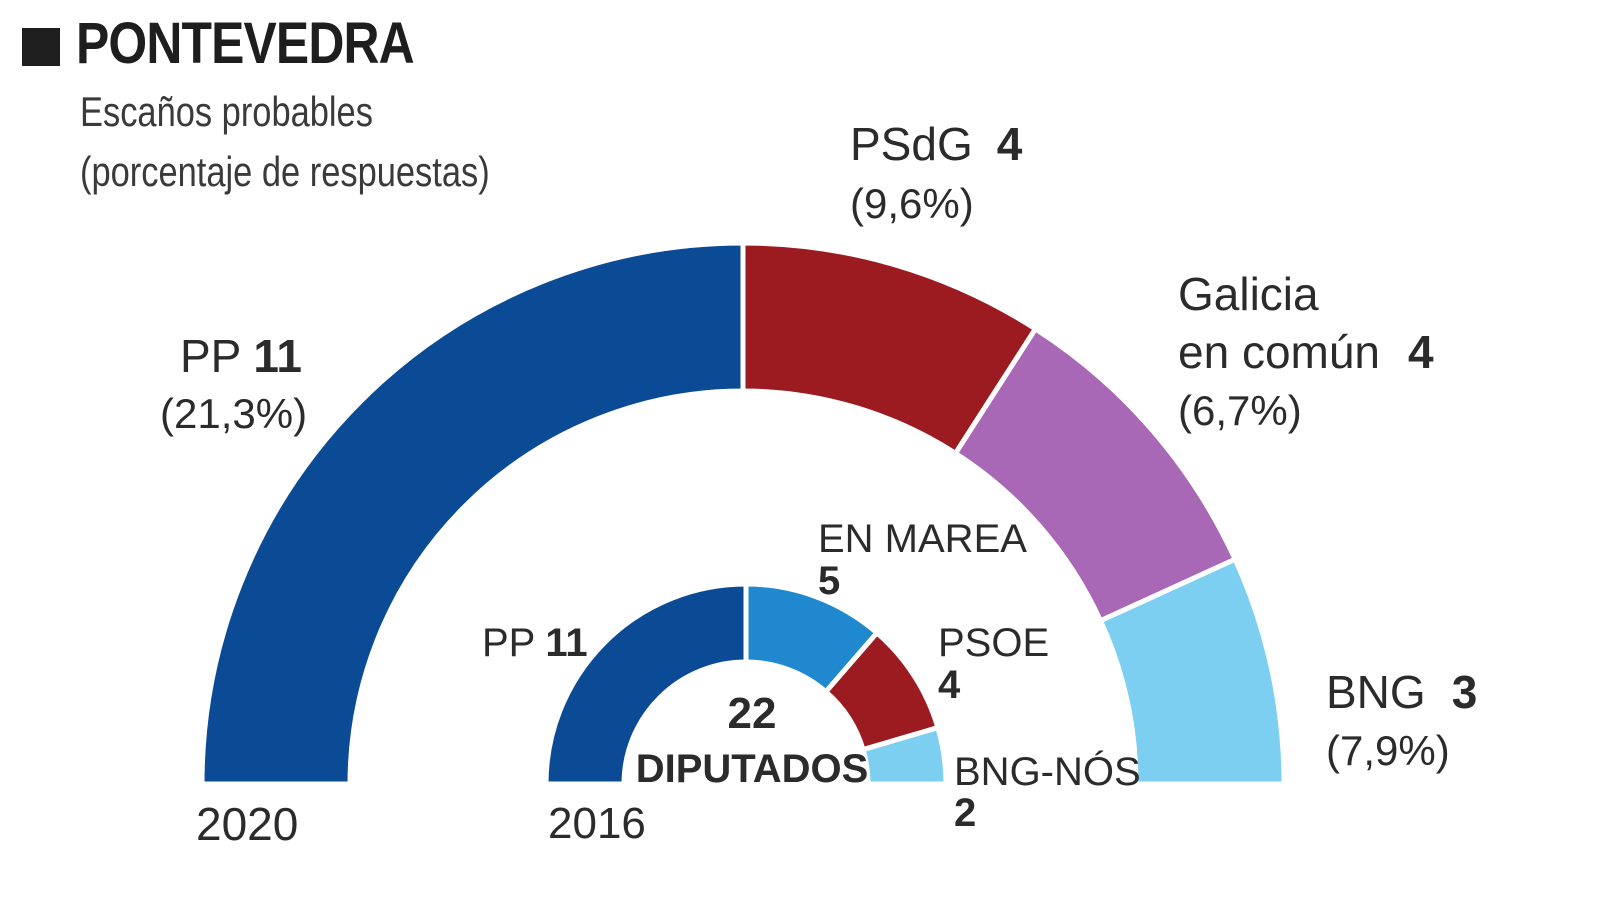  What do you see at coordinates (597, 823) in the screenshot?
I see `year-2016: 2016` at bounding box center [597, 823].